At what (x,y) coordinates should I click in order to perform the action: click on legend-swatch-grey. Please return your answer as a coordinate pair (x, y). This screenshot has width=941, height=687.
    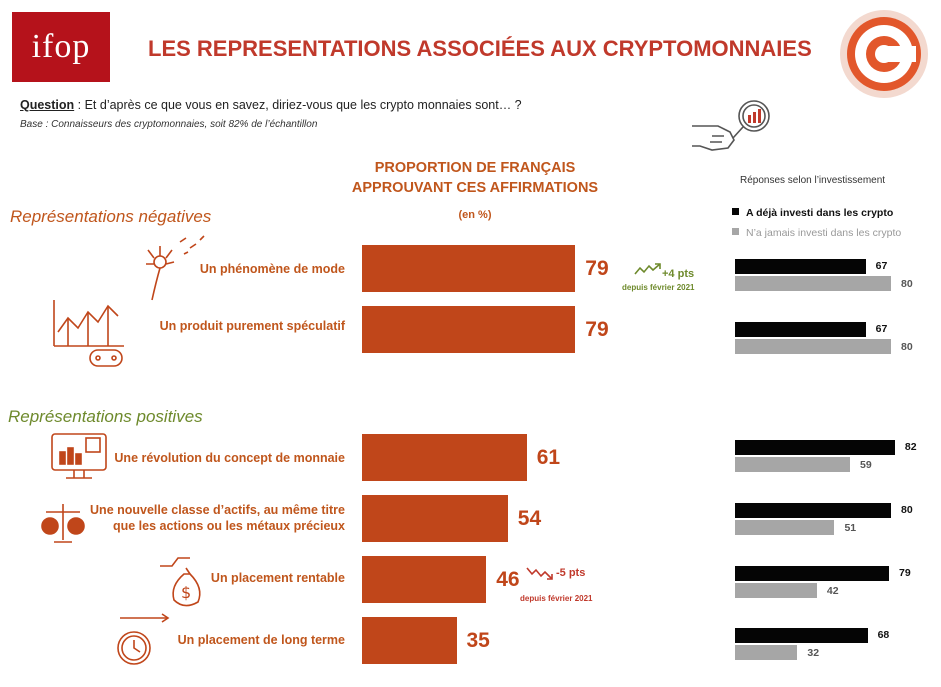
    Looking at the image, I should click on (735, 231).